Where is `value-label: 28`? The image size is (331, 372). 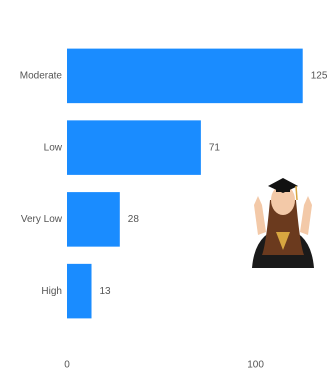 value-label: 28 is located at coordinates (134, 219).